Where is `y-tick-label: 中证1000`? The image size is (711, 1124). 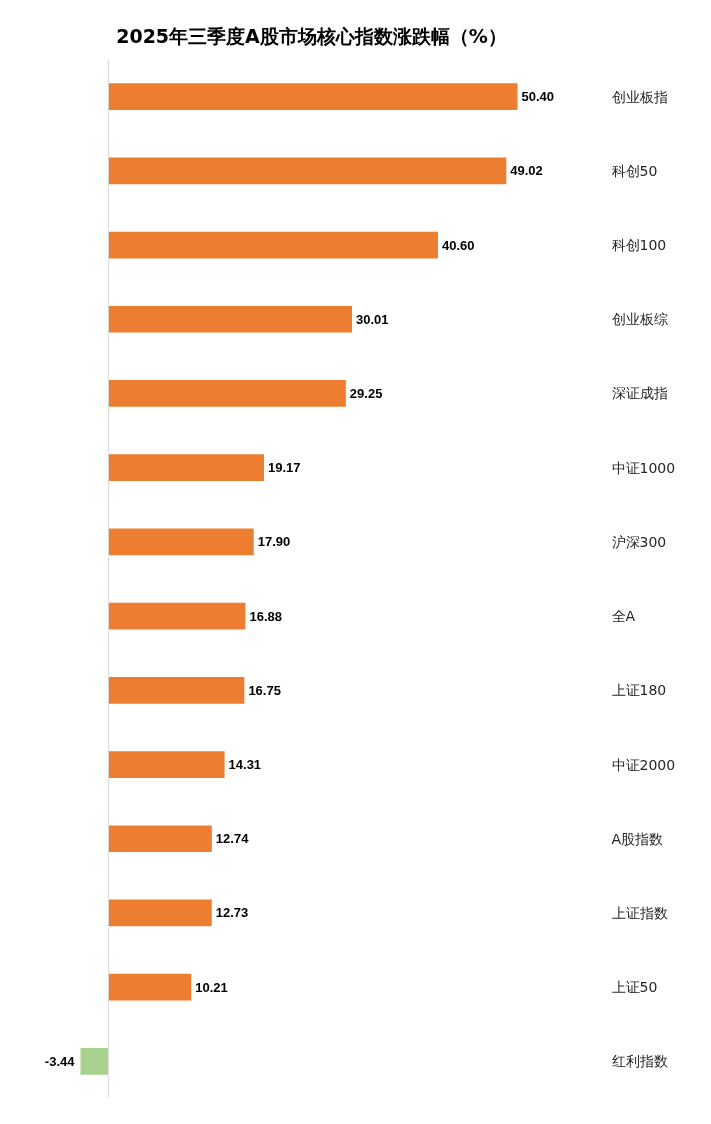
y-tick-label: 中证1000 is located at coordinates (643, 467).